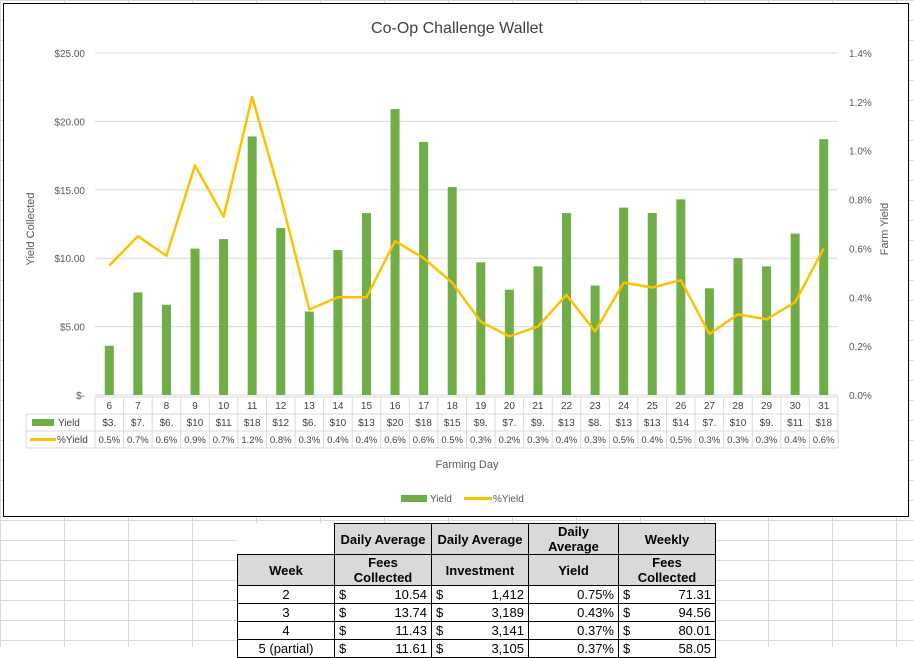 Image resolution: width=914 pixels, height=658 pixels. Describe the element at coordinates (452, 423) in the screenshot. I see `yield-data-label: $15` at that location.